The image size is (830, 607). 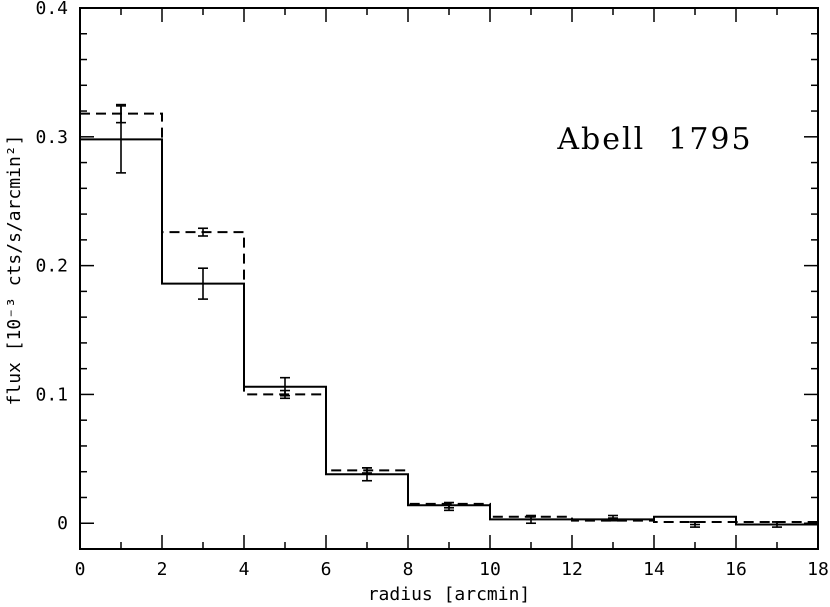 What do you see at coordinates (818, 569) in the screenshot?
I see `x-tick-label: 18` at bounding box center [818, 569].